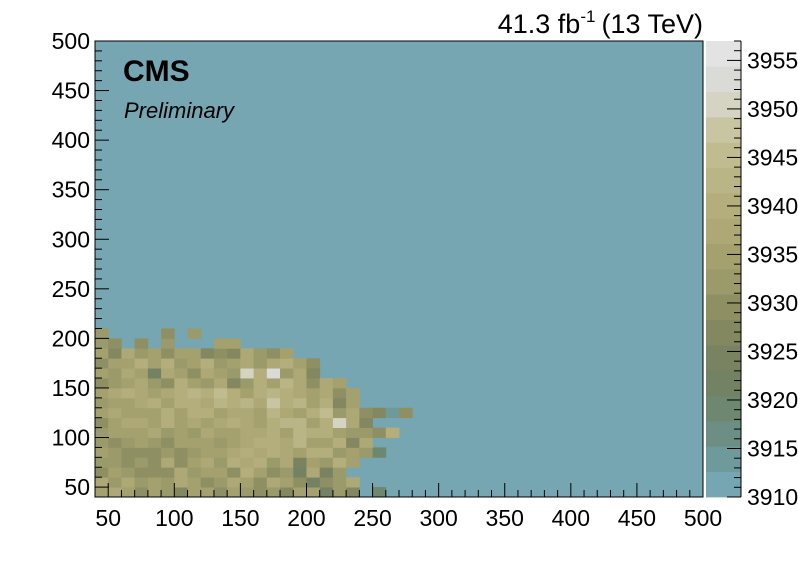 The height and width of the screenshot is (574, 798). Describe the element at coordinates (71, 41) in the screenshot. I see `y-tick-label: 500` at that location.